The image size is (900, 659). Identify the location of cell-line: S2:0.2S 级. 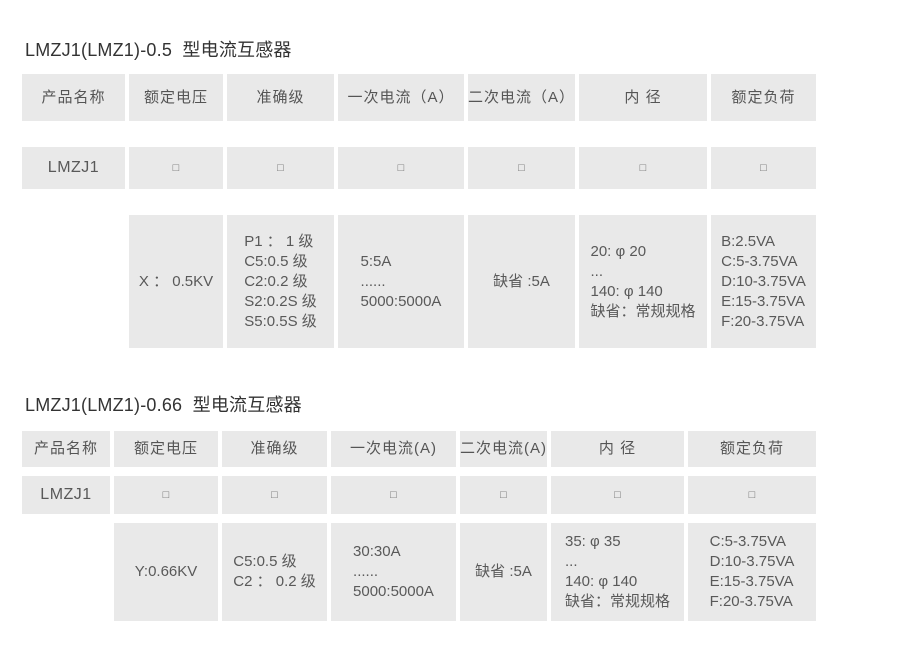
(280, 301).